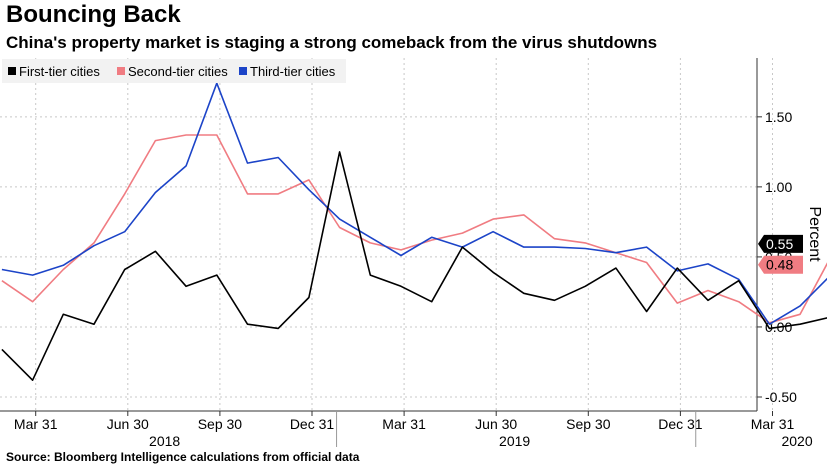 This screenshot has width=827, height=465. What do you see at coordinates (12, 71) in the screenshot?
I see `legend-swatch-first` at bounding box center [12, 71].